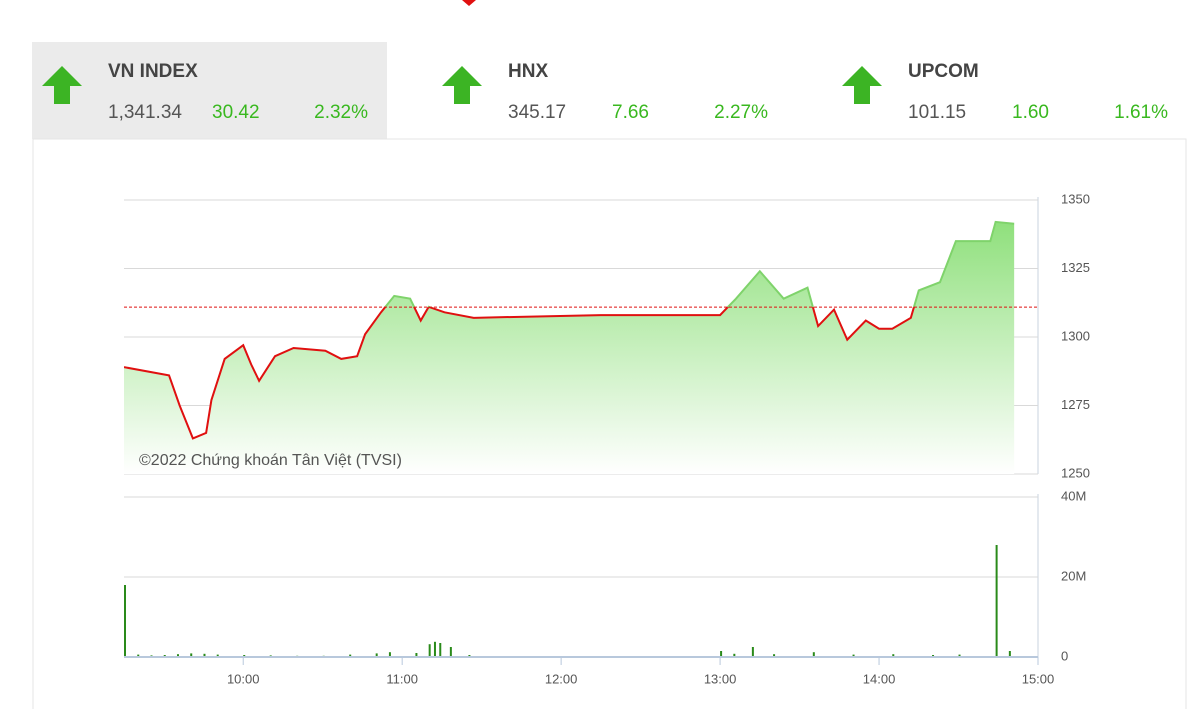 Image resolution: width=1198 pixels, height=709 pixels. Describe the element at coordinates (537, 112) in the screenshot. I see `index-value: 345.17` at that location.